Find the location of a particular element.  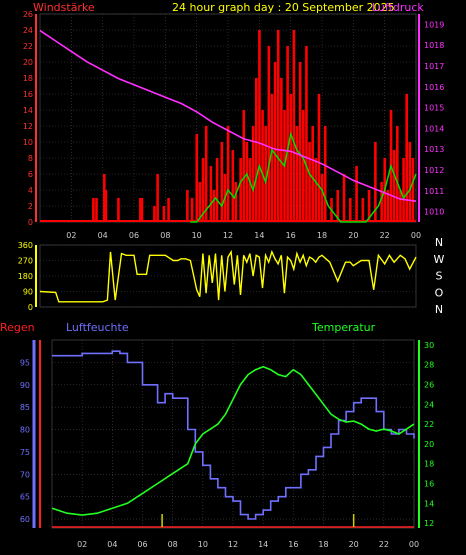

temperature-label: Temperatur is located at coordinates (343, 327).